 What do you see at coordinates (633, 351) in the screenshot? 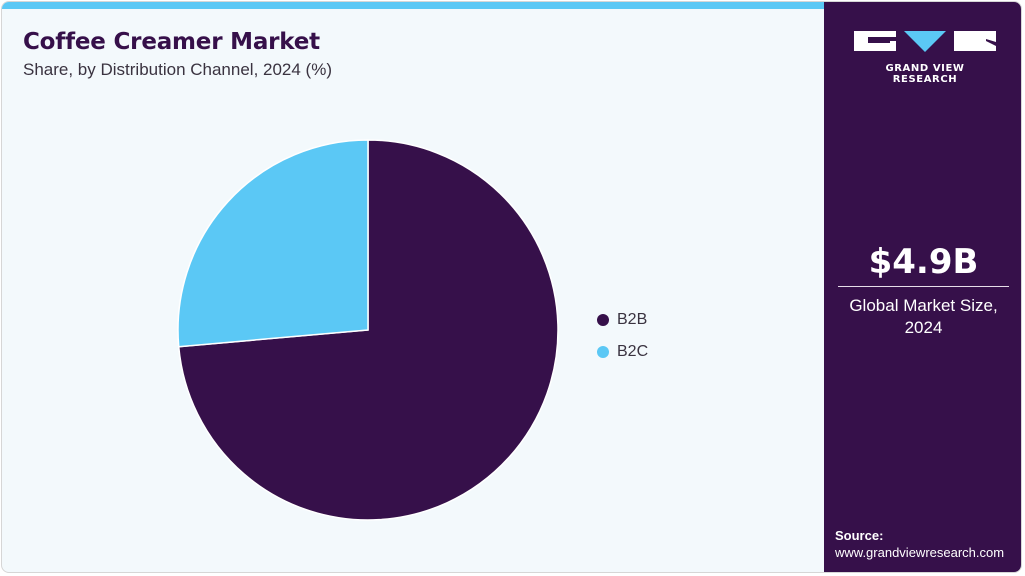
I see `legend-label-b2c: B2C` at bounding box center [633, 351].